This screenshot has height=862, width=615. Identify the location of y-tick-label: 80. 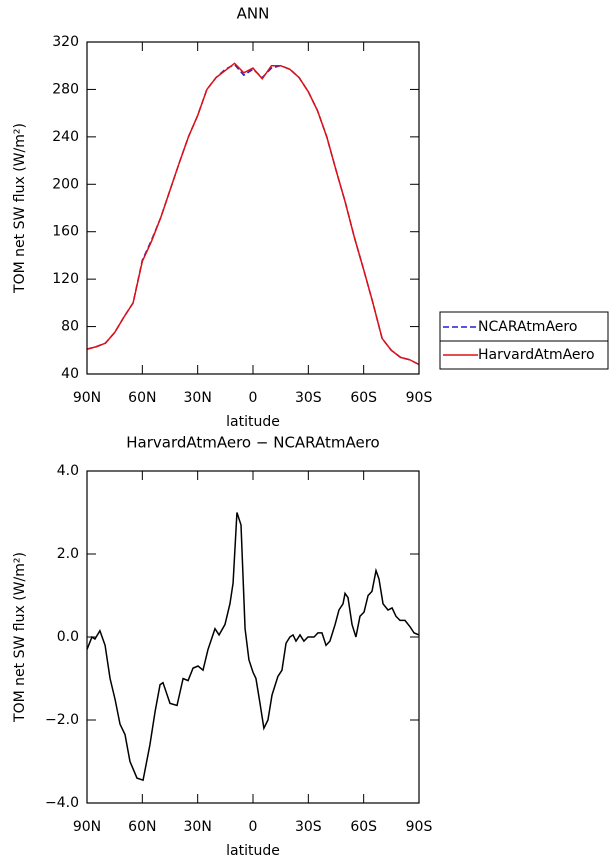
(70, 327).